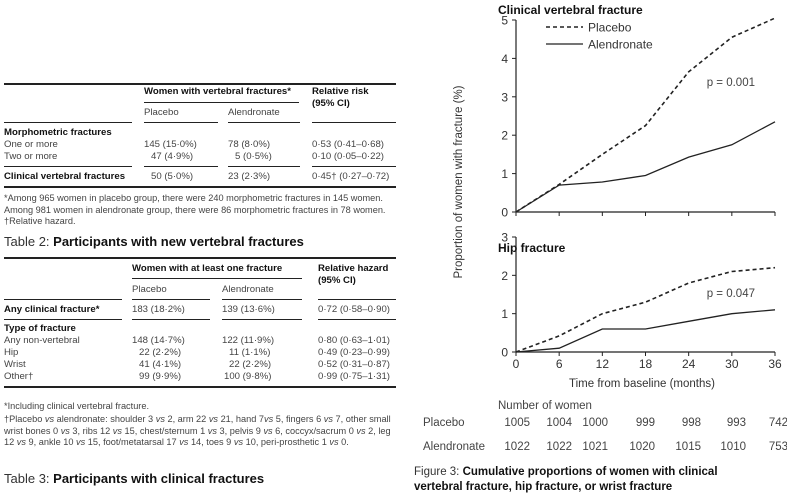  Describe the element at coordinates (517, 447) in the screenshot. I see `count-alendronate: 1022` at that location.